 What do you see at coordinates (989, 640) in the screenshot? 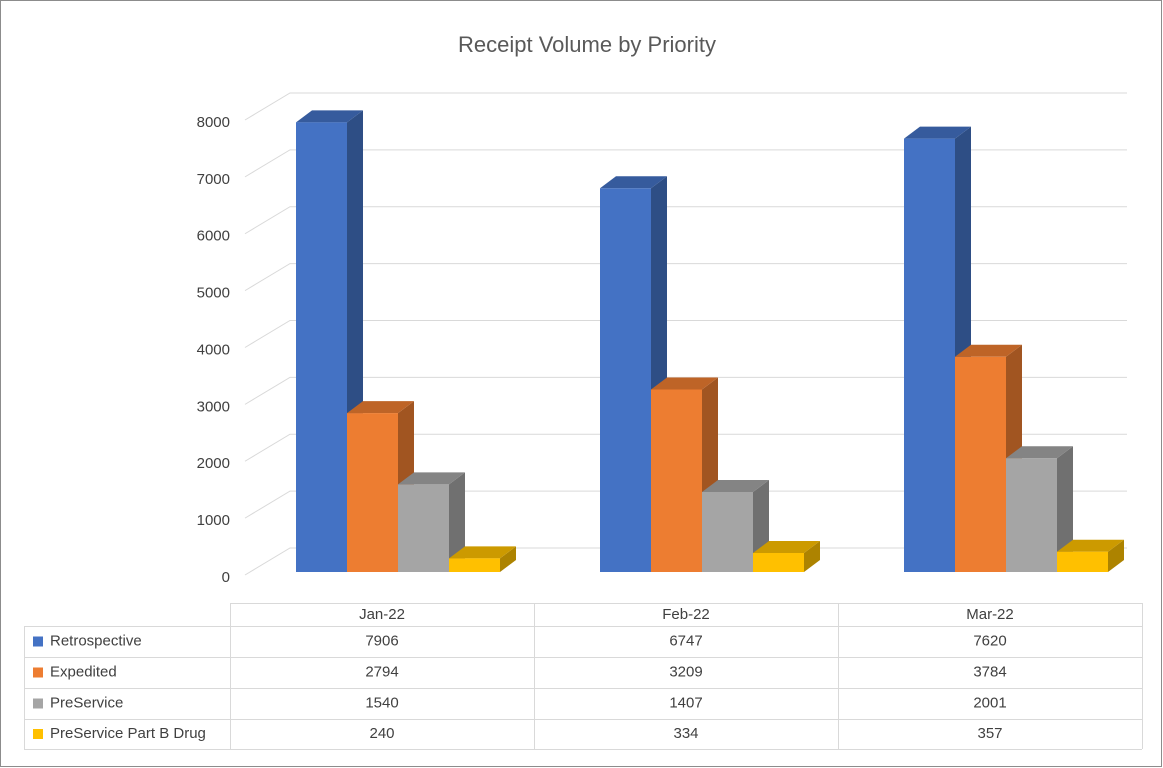
I see `table-value: 7620` at bounding box center [989, 640].